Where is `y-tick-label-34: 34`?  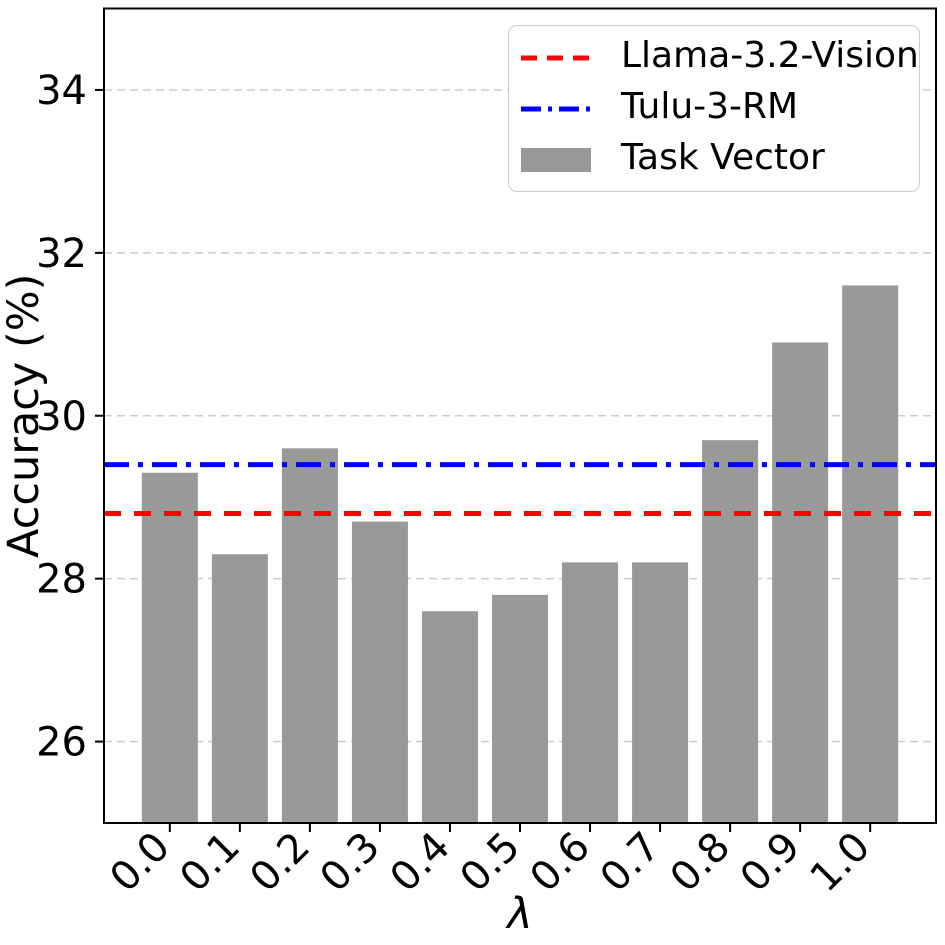 y-tick-label-34: 34 is located at coordinates (61, 91).